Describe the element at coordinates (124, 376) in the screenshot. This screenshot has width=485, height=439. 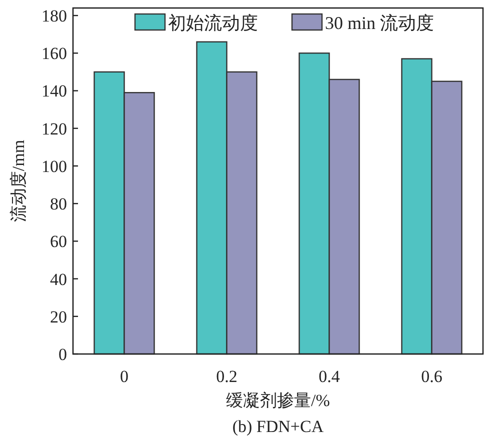
I see `x-tick-label: 0` at that location.